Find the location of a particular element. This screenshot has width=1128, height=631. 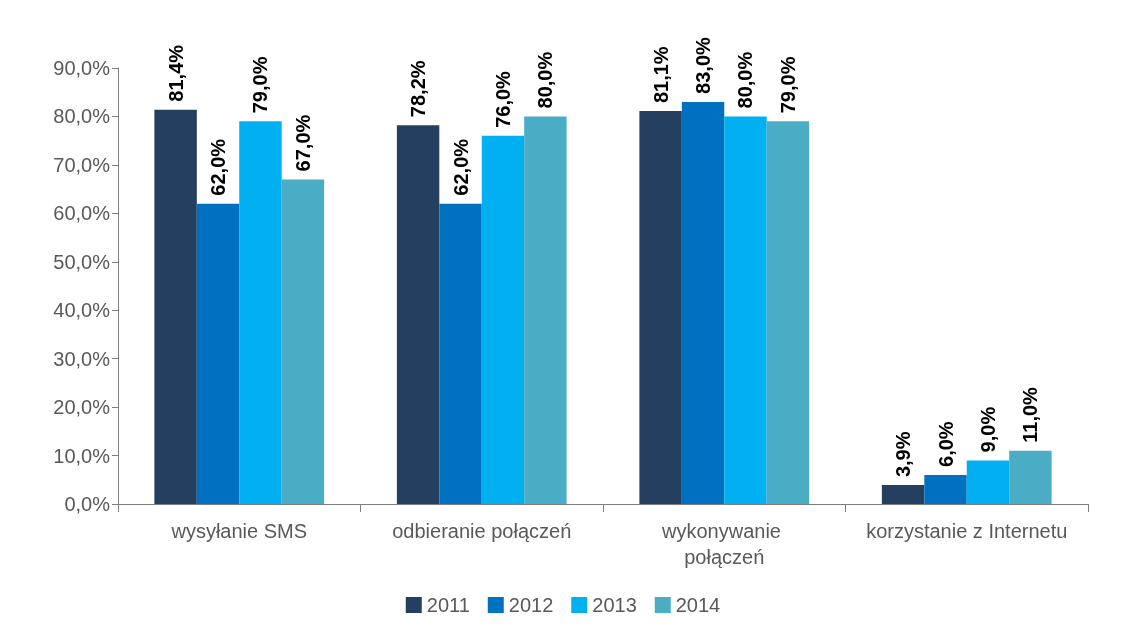

y-tick-label: 20,0% is located at coordinates (82, 407).